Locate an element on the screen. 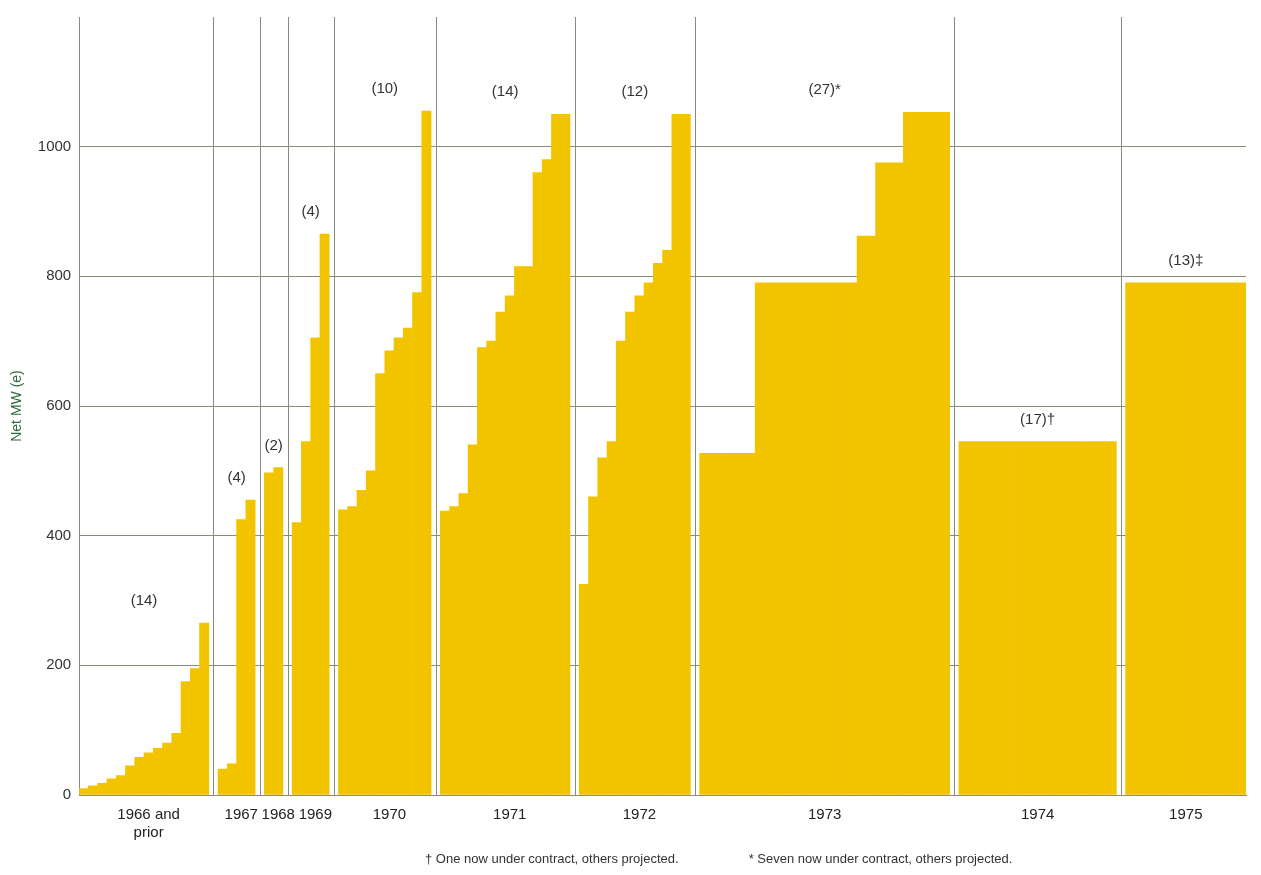 Image resolution: width=1261 pixels, height=875 pixels. text: † One now under contract, others projected. is located at coordinates (552, 858).